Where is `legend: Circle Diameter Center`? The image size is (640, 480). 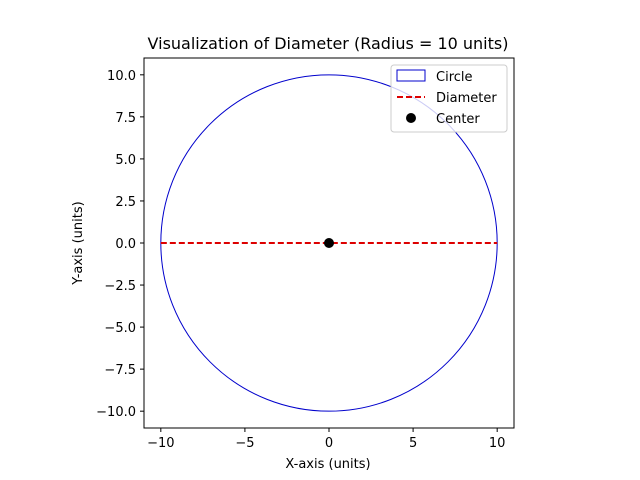 legend: Circle Diameter Center is located at coordinates (449, 98).